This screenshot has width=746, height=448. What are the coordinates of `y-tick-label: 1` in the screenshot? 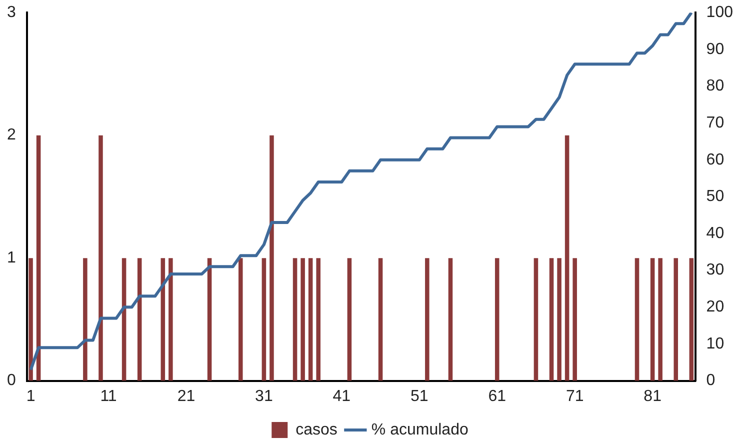 It's located at (11, 257).